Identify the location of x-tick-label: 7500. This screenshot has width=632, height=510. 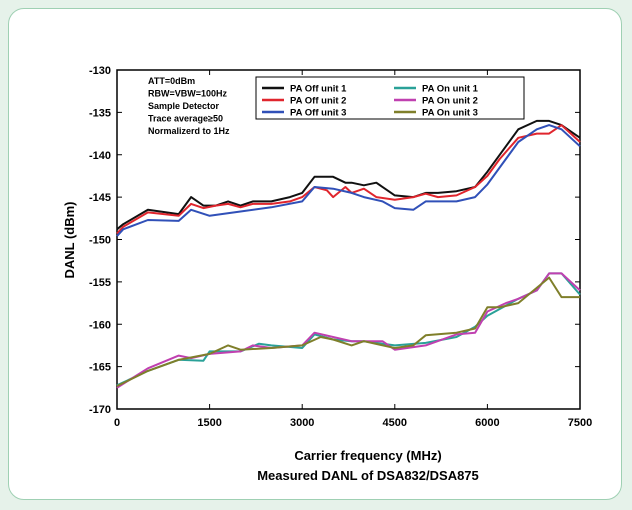
(580, 423).